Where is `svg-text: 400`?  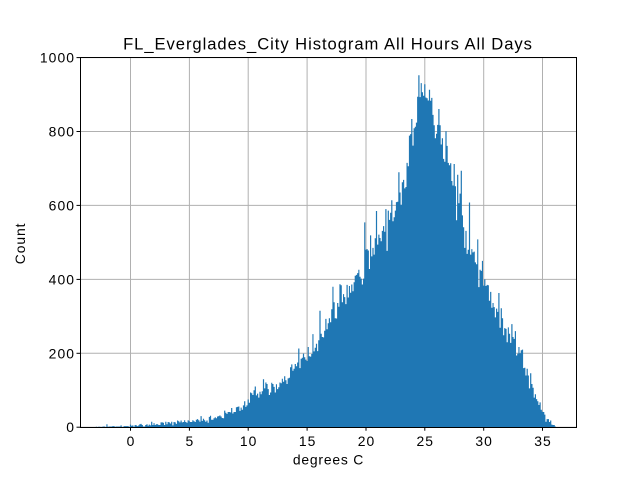
svg-text: 400 is located at coordinates (62, 279).